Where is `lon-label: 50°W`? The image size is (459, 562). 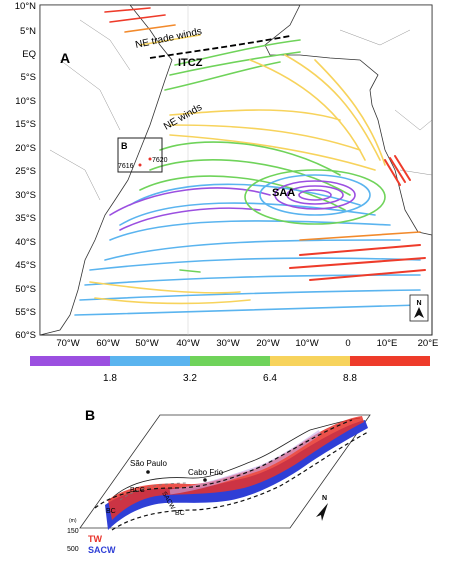
lon-label: 50°W is located at coordinates (146, 343).